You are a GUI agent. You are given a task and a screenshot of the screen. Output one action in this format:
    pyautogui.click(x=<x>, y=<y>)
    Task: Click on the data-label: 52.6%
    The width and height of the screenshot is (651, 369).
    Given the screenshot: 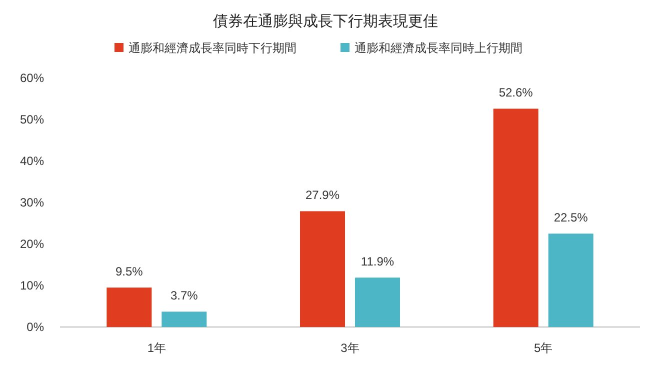 What is the action you would take?
    pyautogui.click(x=516, y=93)
    